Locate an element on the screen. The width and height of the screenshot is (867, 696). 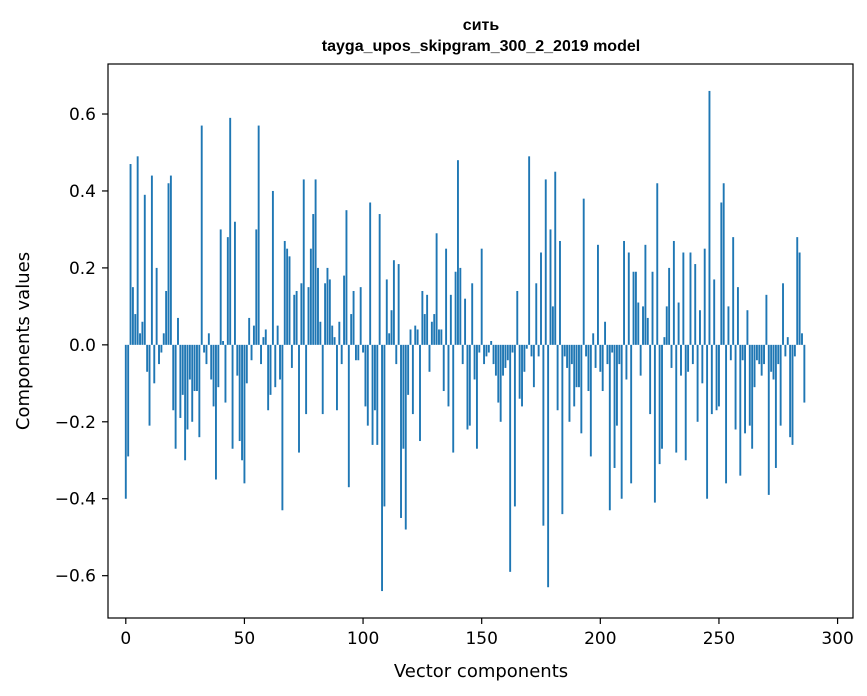
chart-subtitle: tayga_upos_skipgram_300_2_2019 model is located at coordinates (481, 46).